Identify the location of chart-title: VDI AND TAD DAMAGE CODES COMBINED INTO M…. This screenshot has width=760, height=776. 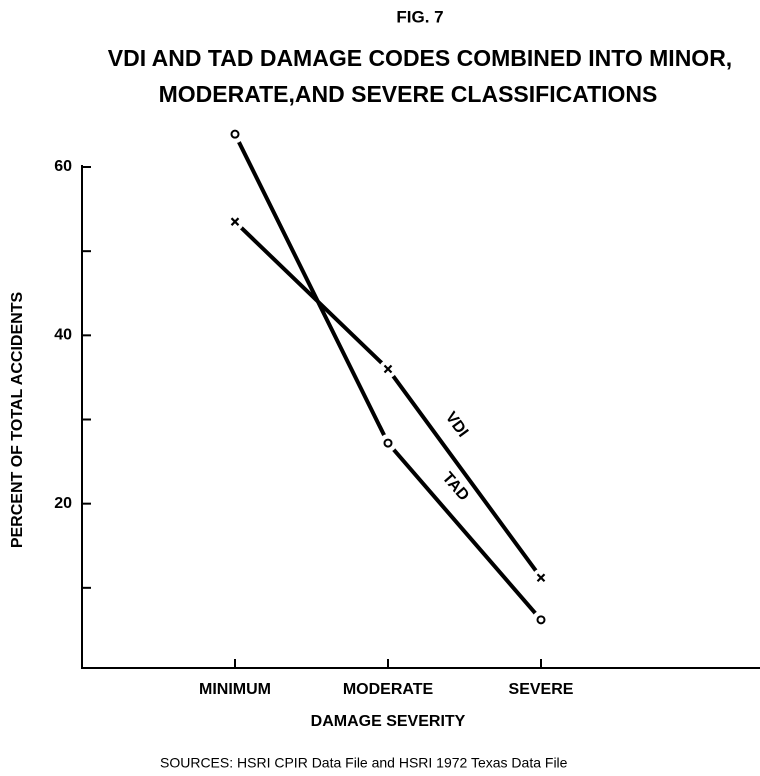
(420, 58).